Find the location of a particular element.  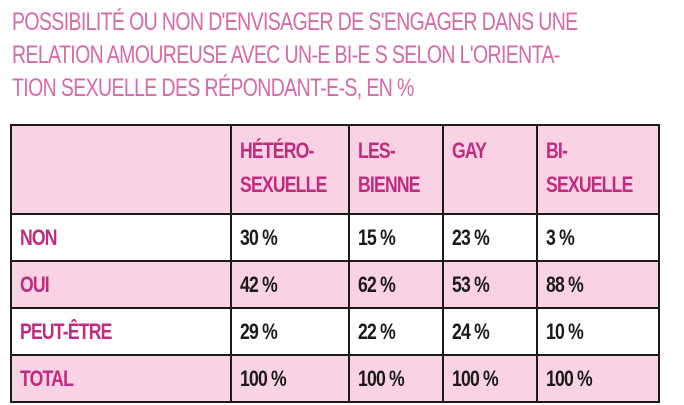

cell-non-gay-value: 23 % is located at coordinates (471, 237).